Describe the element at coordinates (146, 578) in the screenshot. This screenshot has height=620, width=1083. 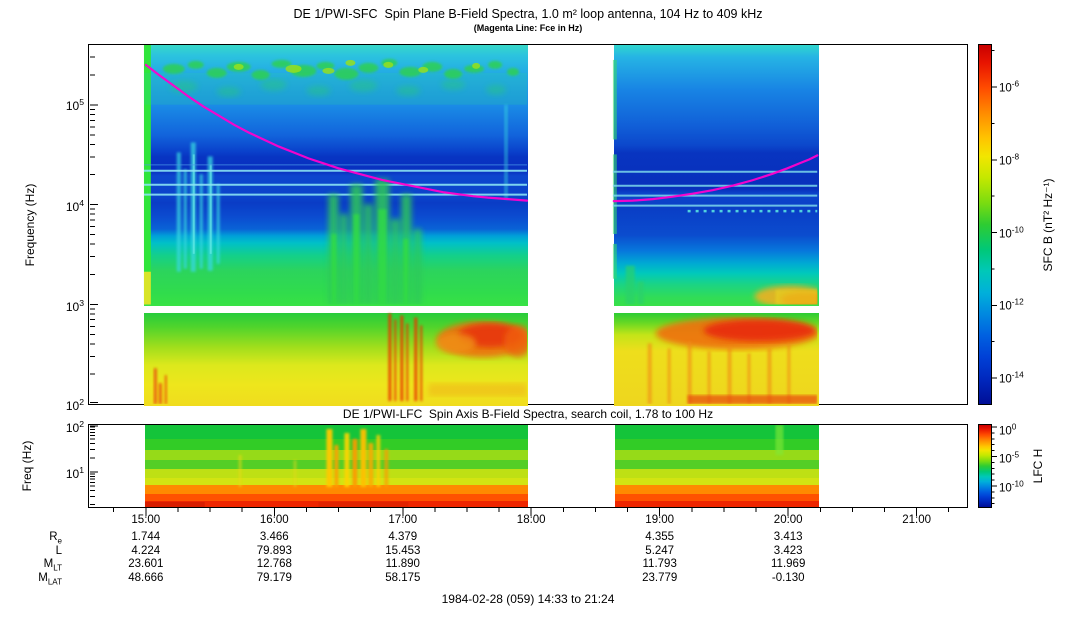
I see `ephemeris-value-mlat: 48.666` at that location.